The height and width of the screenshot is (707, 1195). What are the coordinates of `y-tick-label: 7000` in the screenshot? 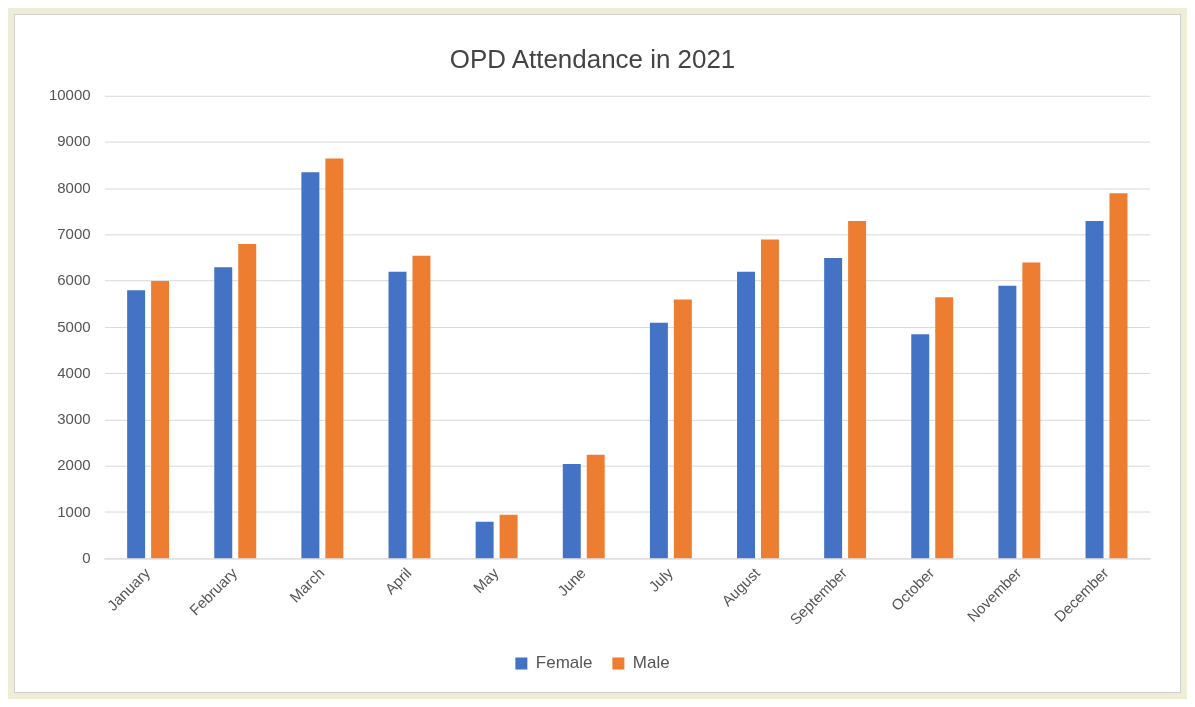 It's located at (74, 233).